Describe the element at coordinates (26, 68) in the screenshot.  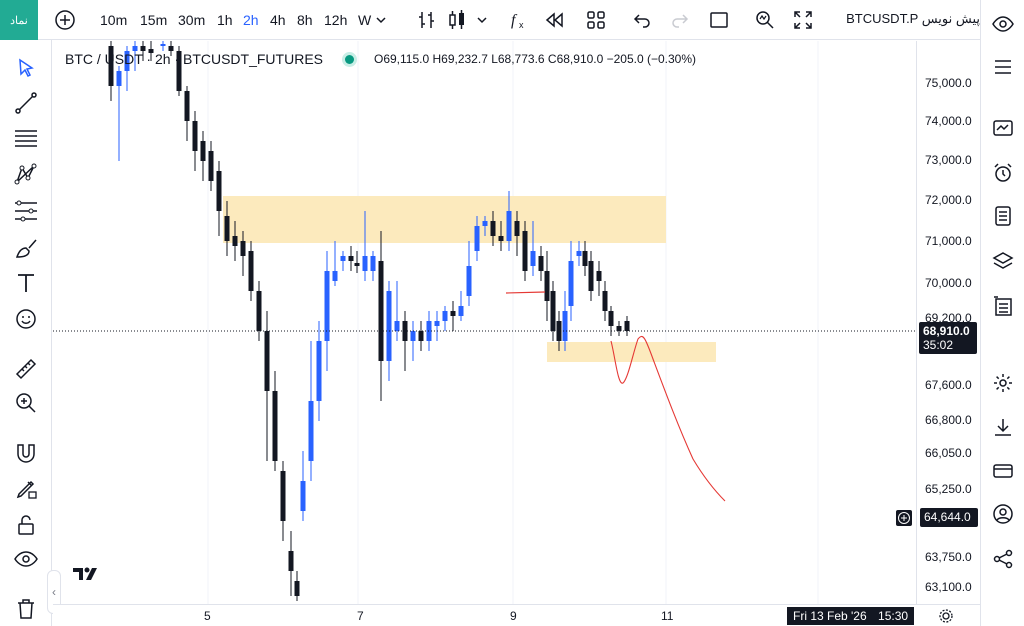
I see `cursor-icon` at that location.